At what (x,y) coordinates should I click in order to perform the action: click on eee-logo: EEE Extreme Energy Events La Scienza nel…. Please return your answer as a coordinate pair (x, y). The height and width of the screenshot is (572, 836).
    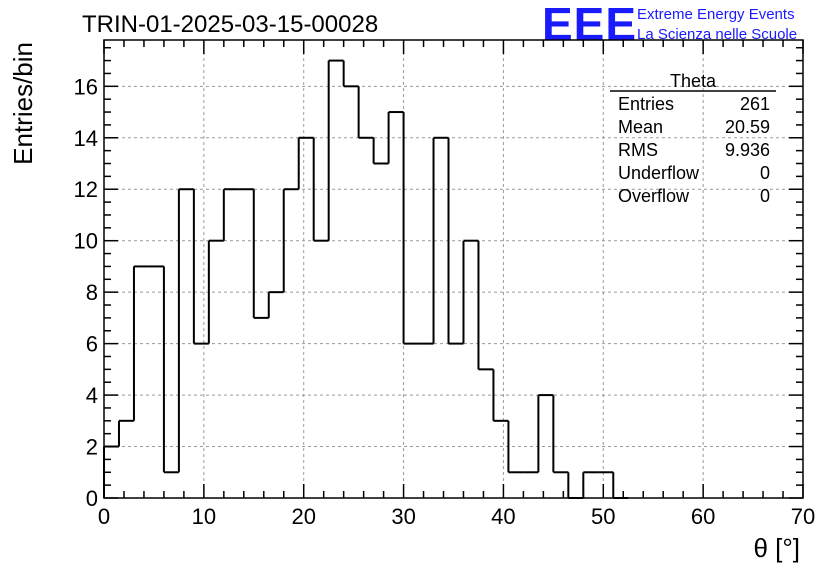
    Looking at the image, I should click on (669, 25).